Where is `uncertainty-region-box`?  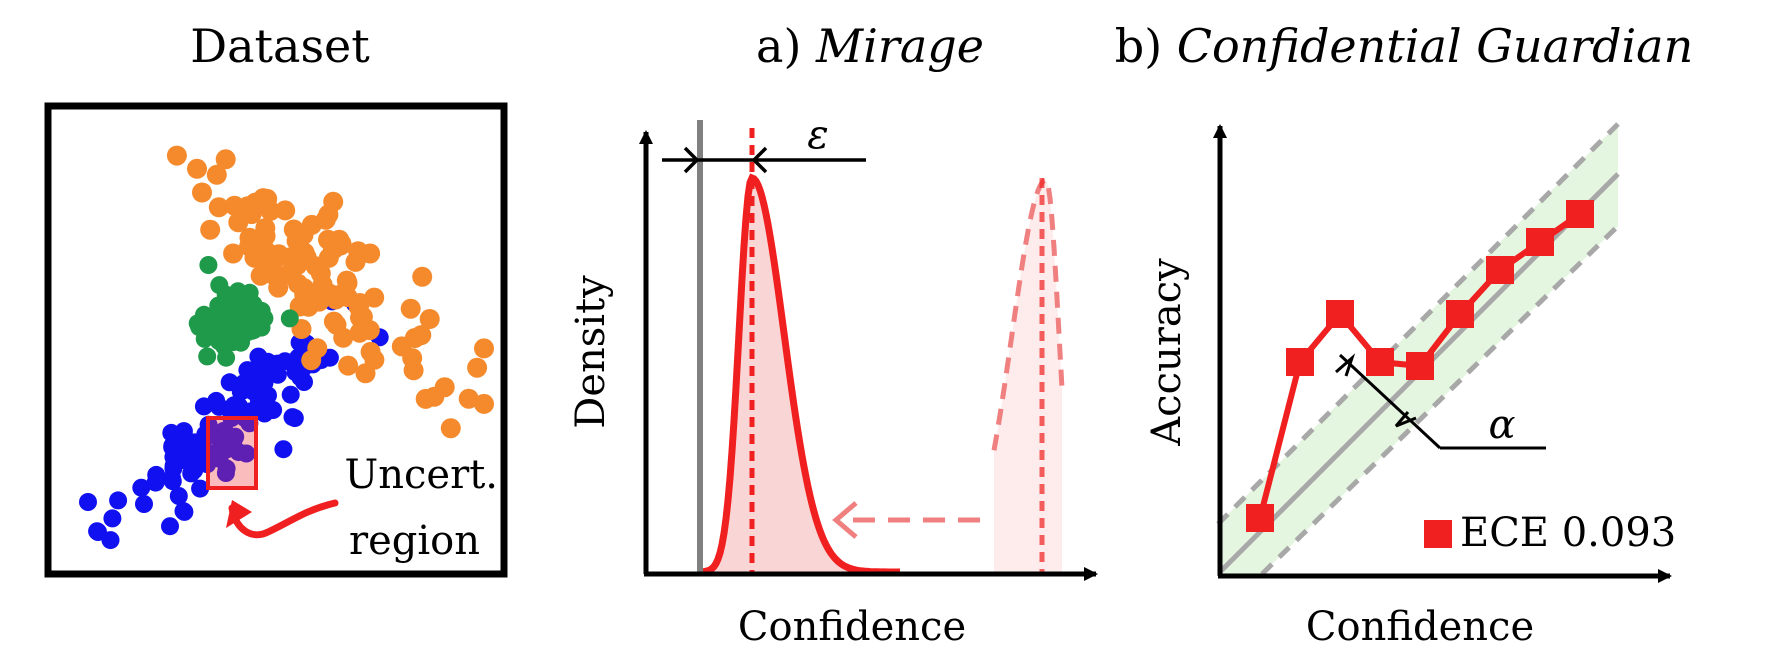
uncertainty-region-box is located at coordinates (232, 453).